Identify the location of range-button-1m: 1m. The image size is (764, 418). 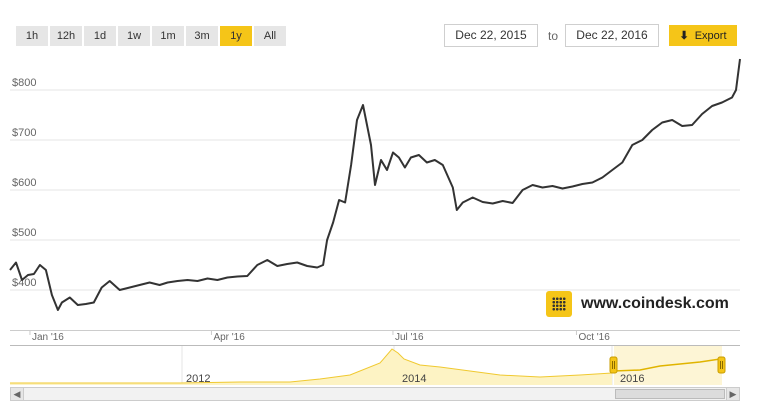
(168, 36).